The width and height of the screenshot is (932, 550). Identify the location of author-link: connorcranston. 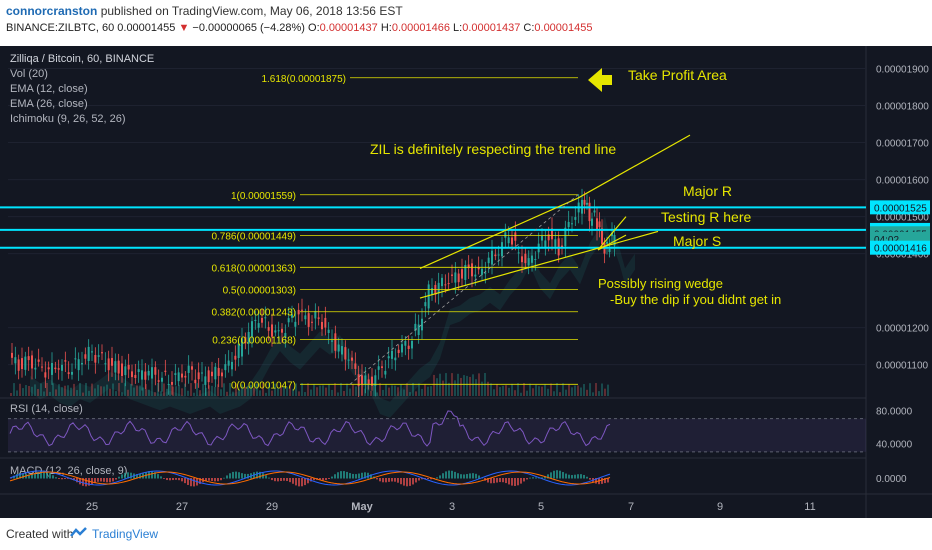
(52, 11).